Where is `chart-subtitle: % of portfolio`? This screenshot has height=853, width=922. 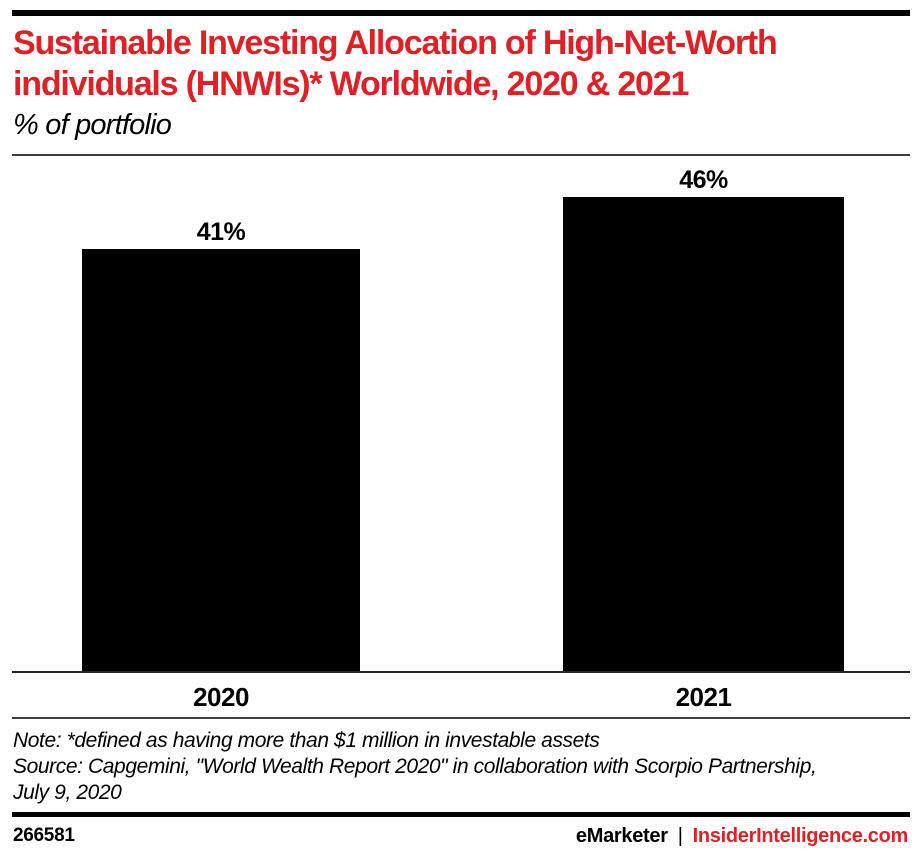
chart-subtitle: % of portfolio is located at coordinates (92, 124).